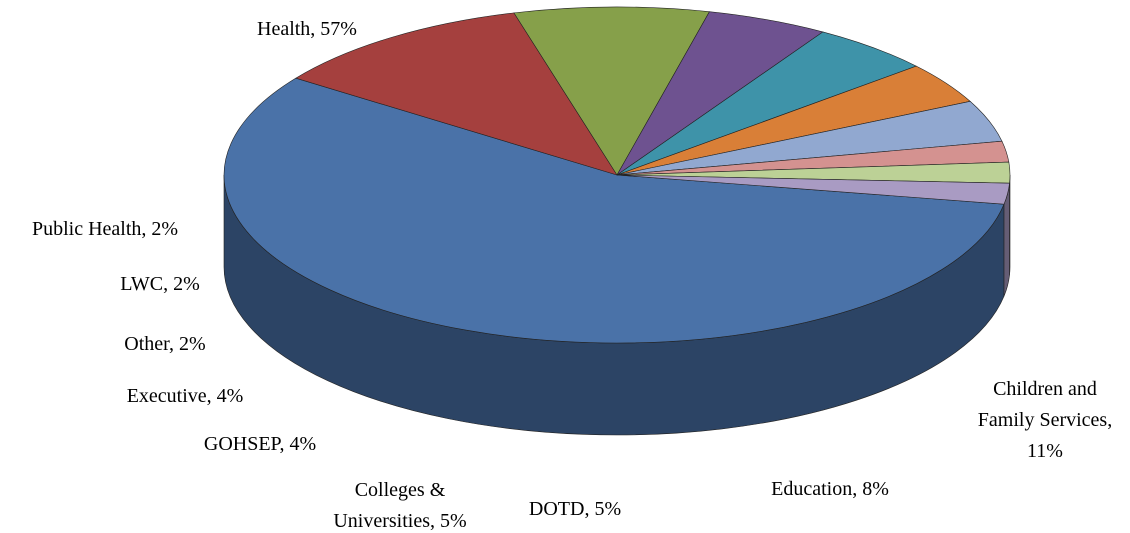 The image size is (1130, 533). Describe the element at coordinates (160, 284) in the screenshot. I see `data-label: LWC, 2%` at that location.